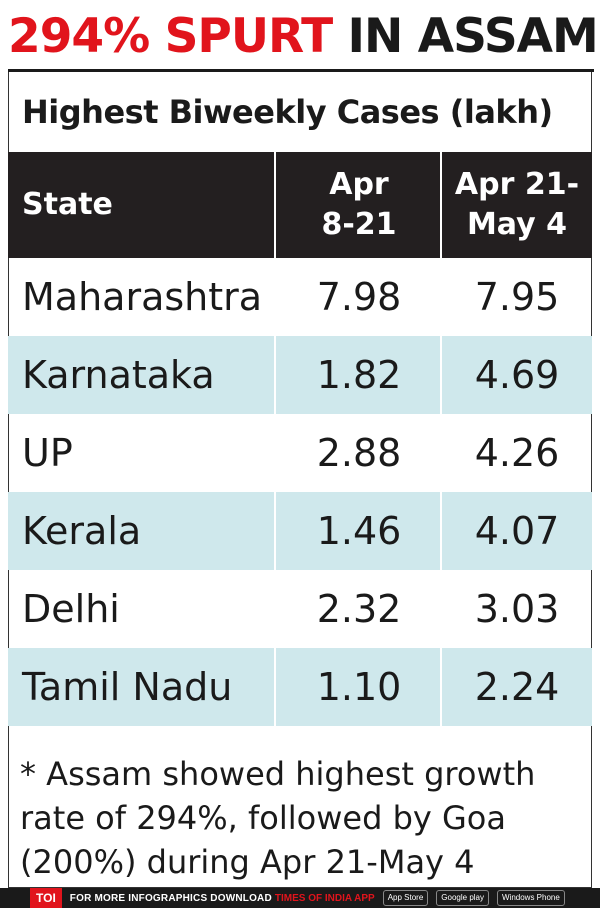  I want to click on table-header: State Apr 8-21 Apr 21- May 4, so click(300, 205).